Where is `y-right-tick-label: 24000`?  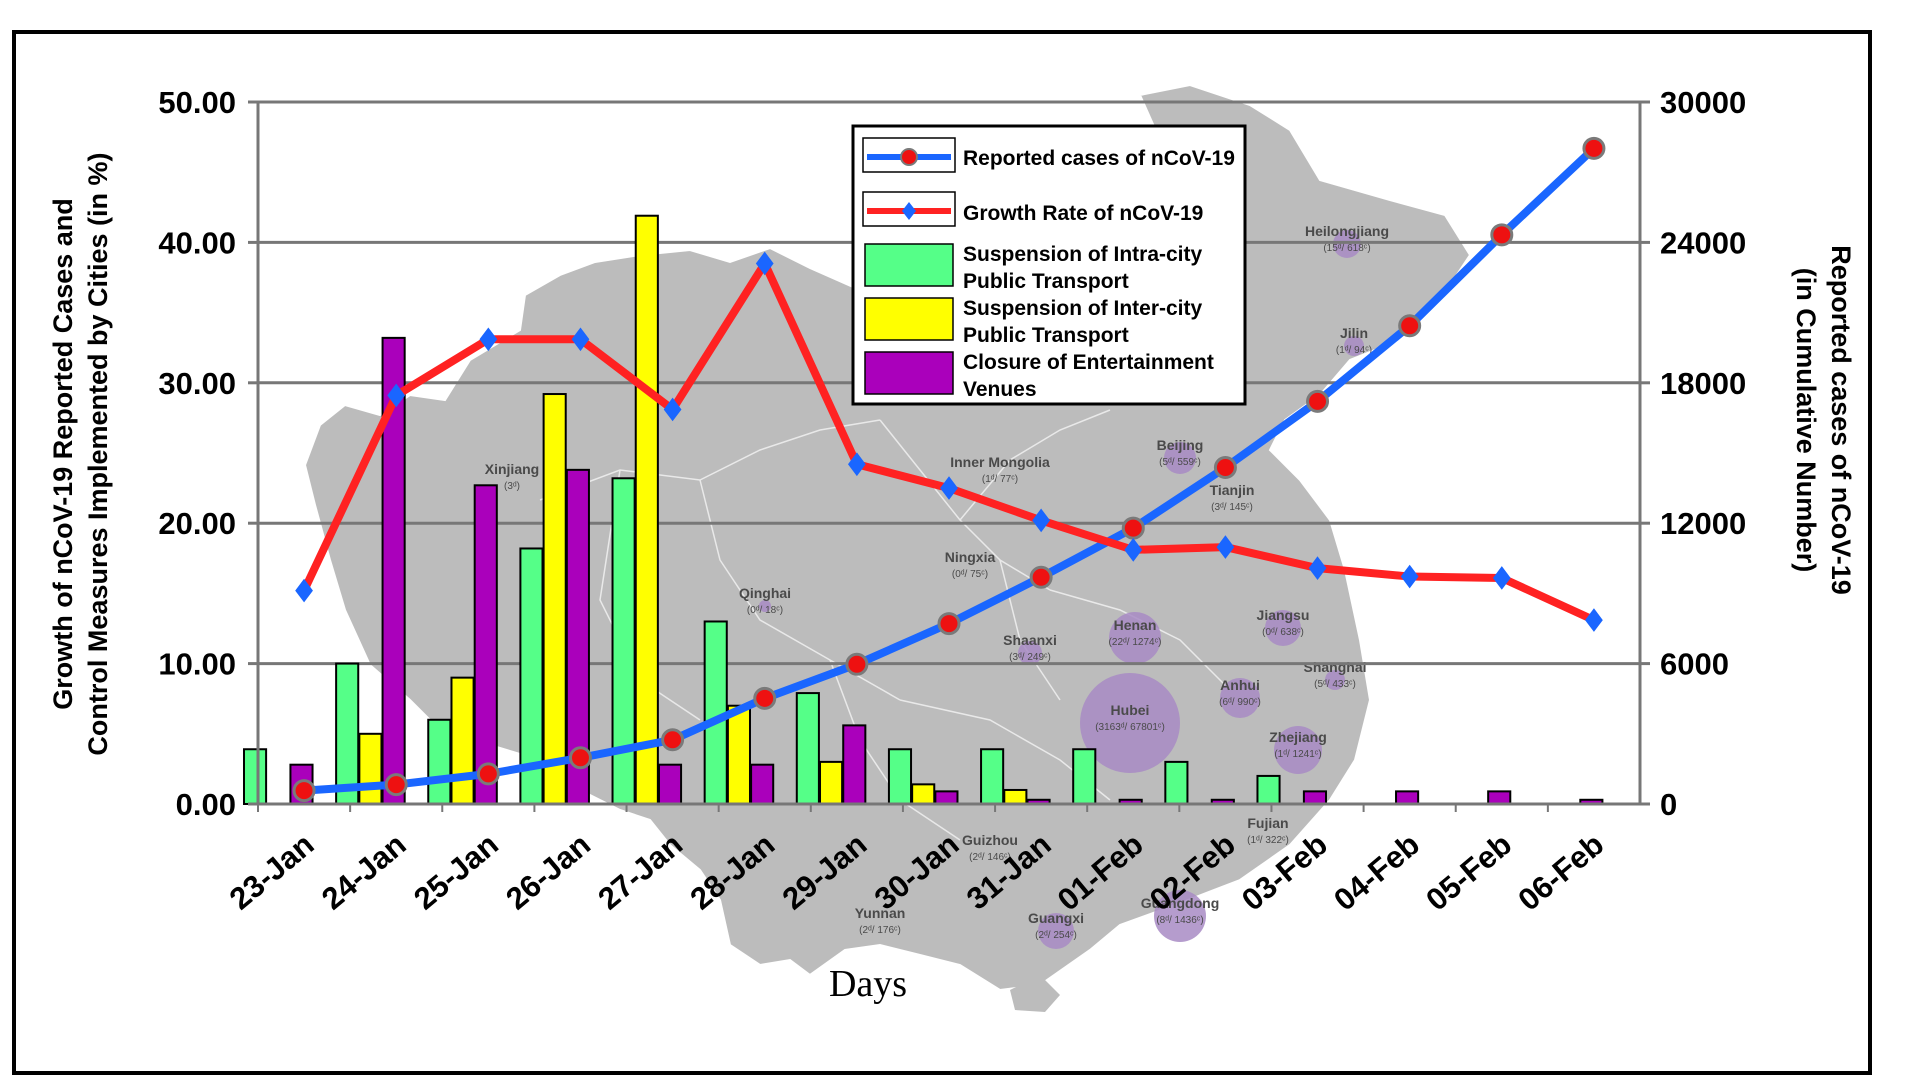 y-right-tick-label: 24000 is located at coordinates (1703, 242).